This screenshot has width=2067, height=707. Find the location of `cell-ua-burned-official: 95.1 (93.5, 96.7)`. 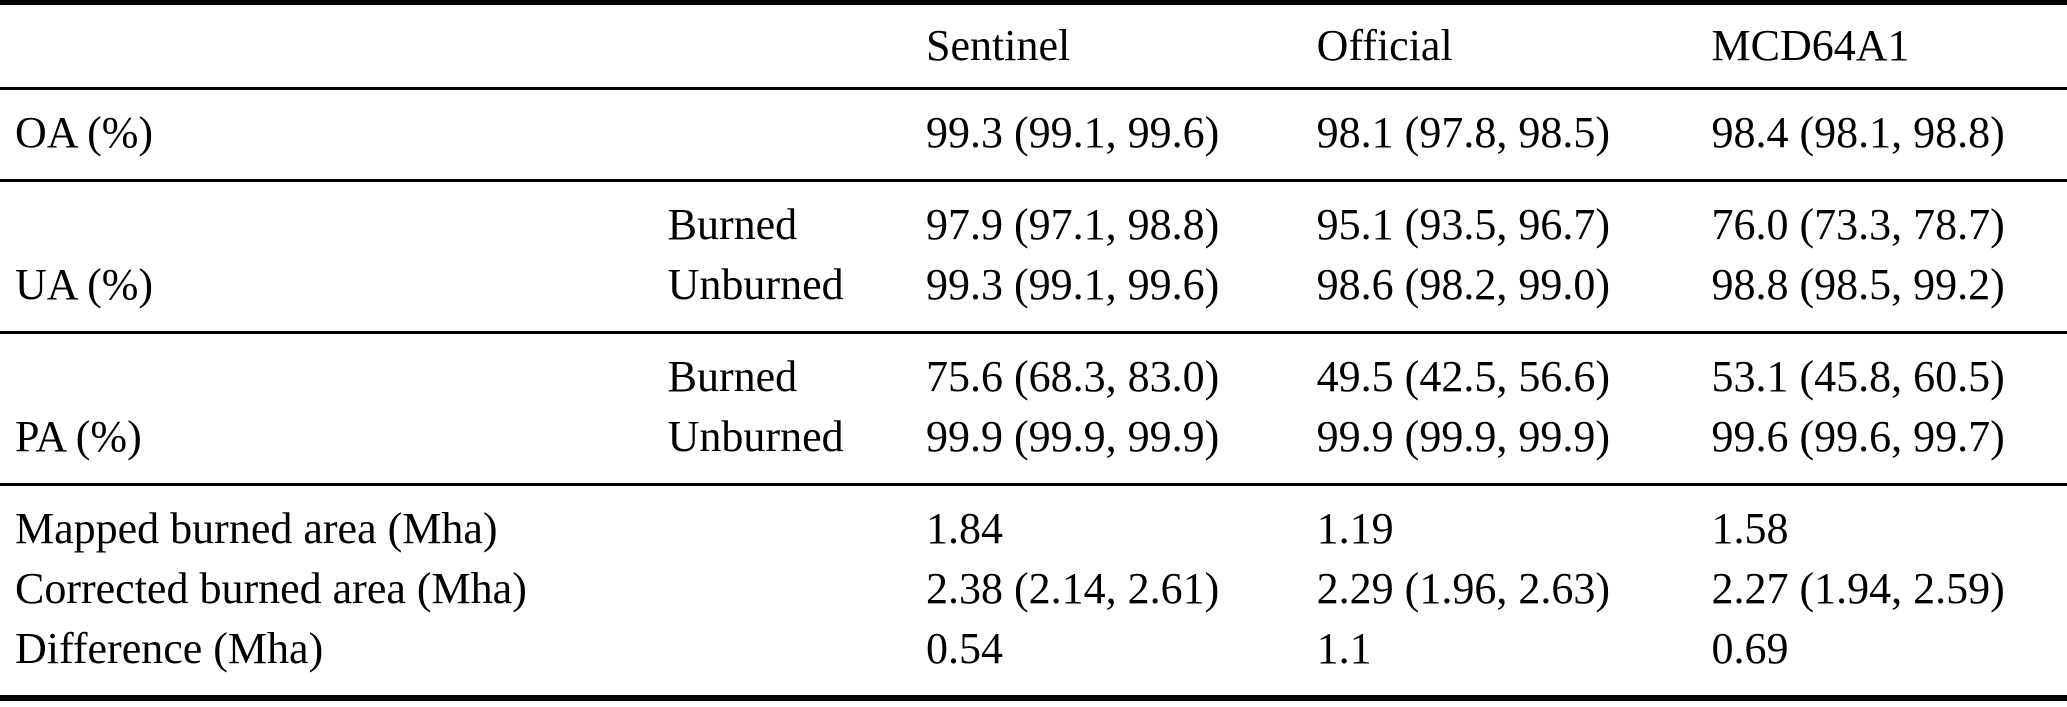

cell-ua-burned-official: 95.1 (93.5, 96.7) is located at coordinates (1463, 224).